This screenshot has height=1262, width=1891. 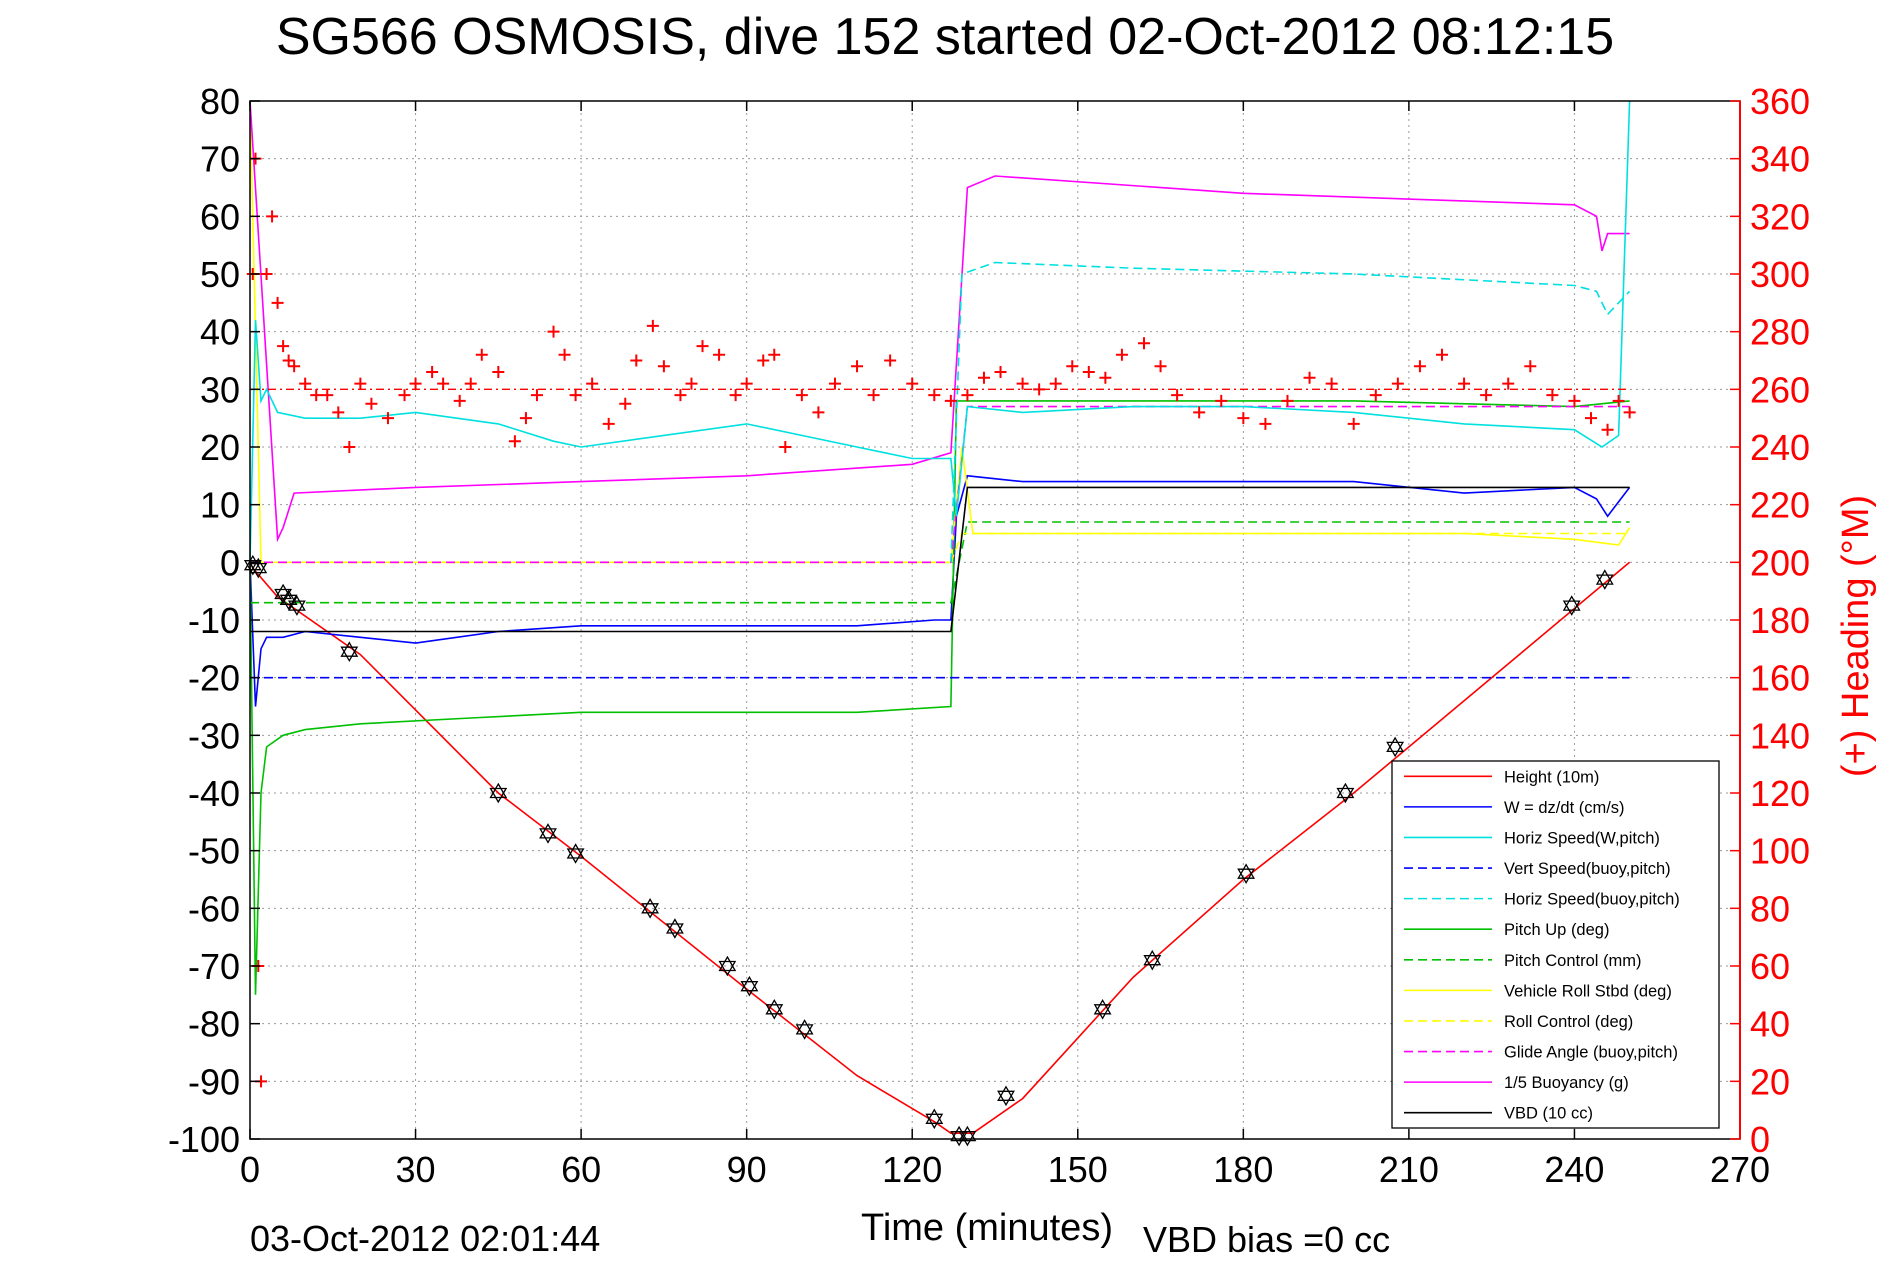 What do you see at coordinates (581, 1169) in the screenshot?
I see `x-tick-label: 60` at bounding box center [581, 1169].